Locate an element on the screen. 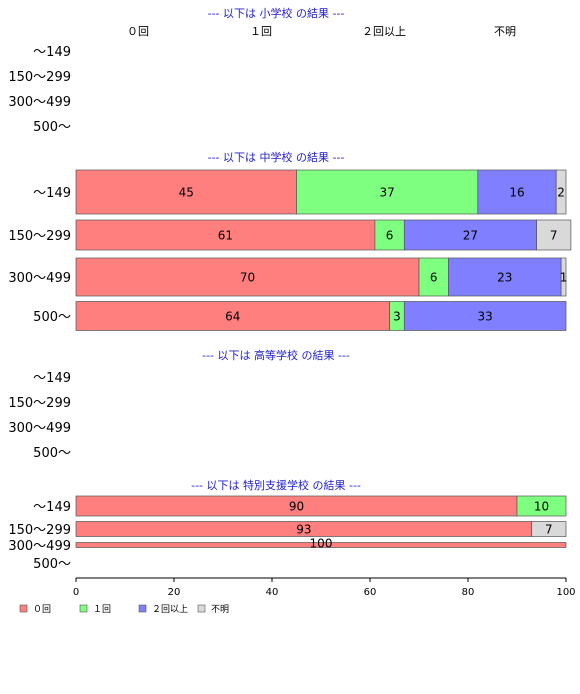 This screenshot has width=580, height=694. column-header: ２回以上 is located at coordinates (384, 31).